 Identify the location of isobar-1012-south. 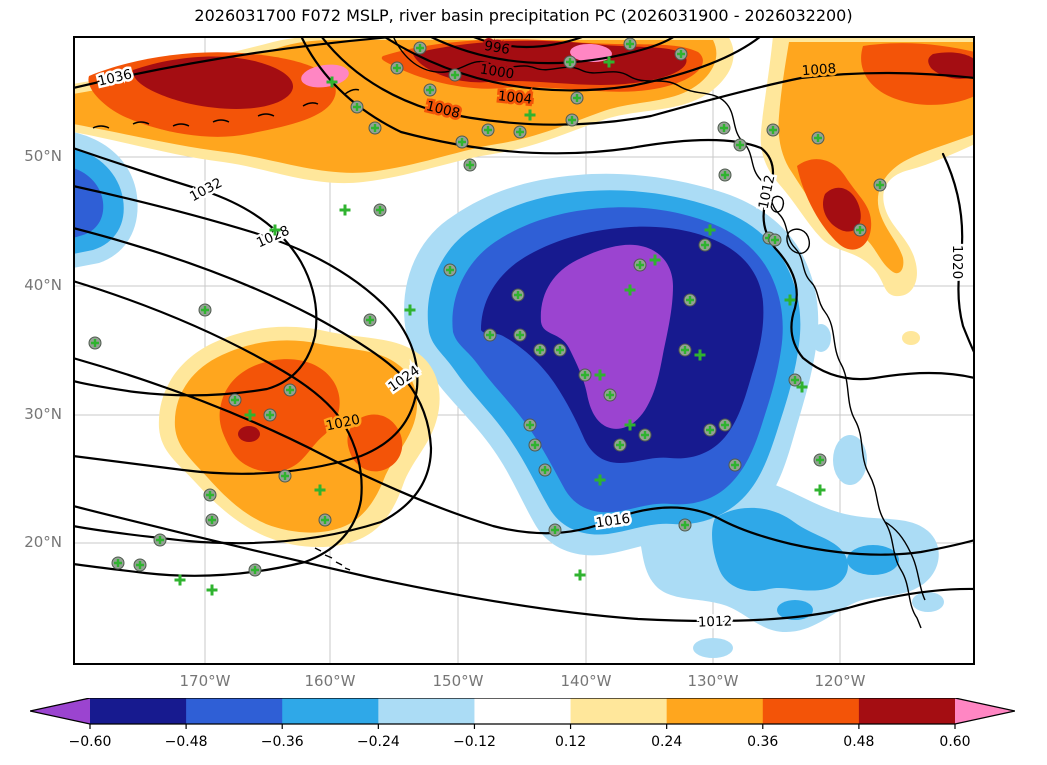
(524, 563).